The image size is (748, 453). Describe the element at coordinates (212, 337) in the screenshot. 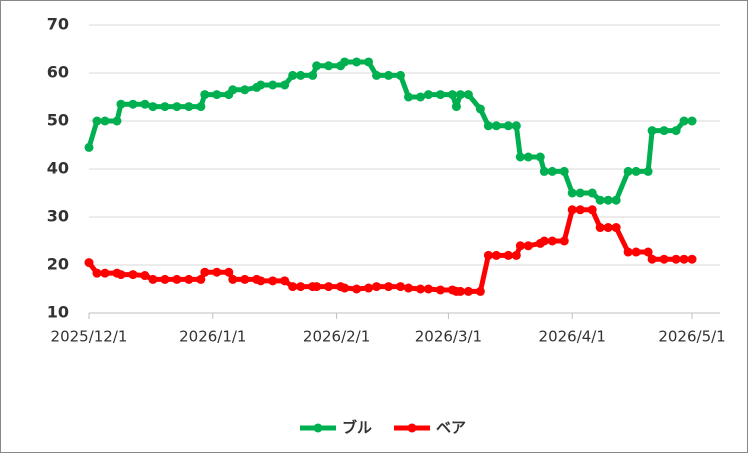

I see `x-tick-label: 2026/1/1` at that location.